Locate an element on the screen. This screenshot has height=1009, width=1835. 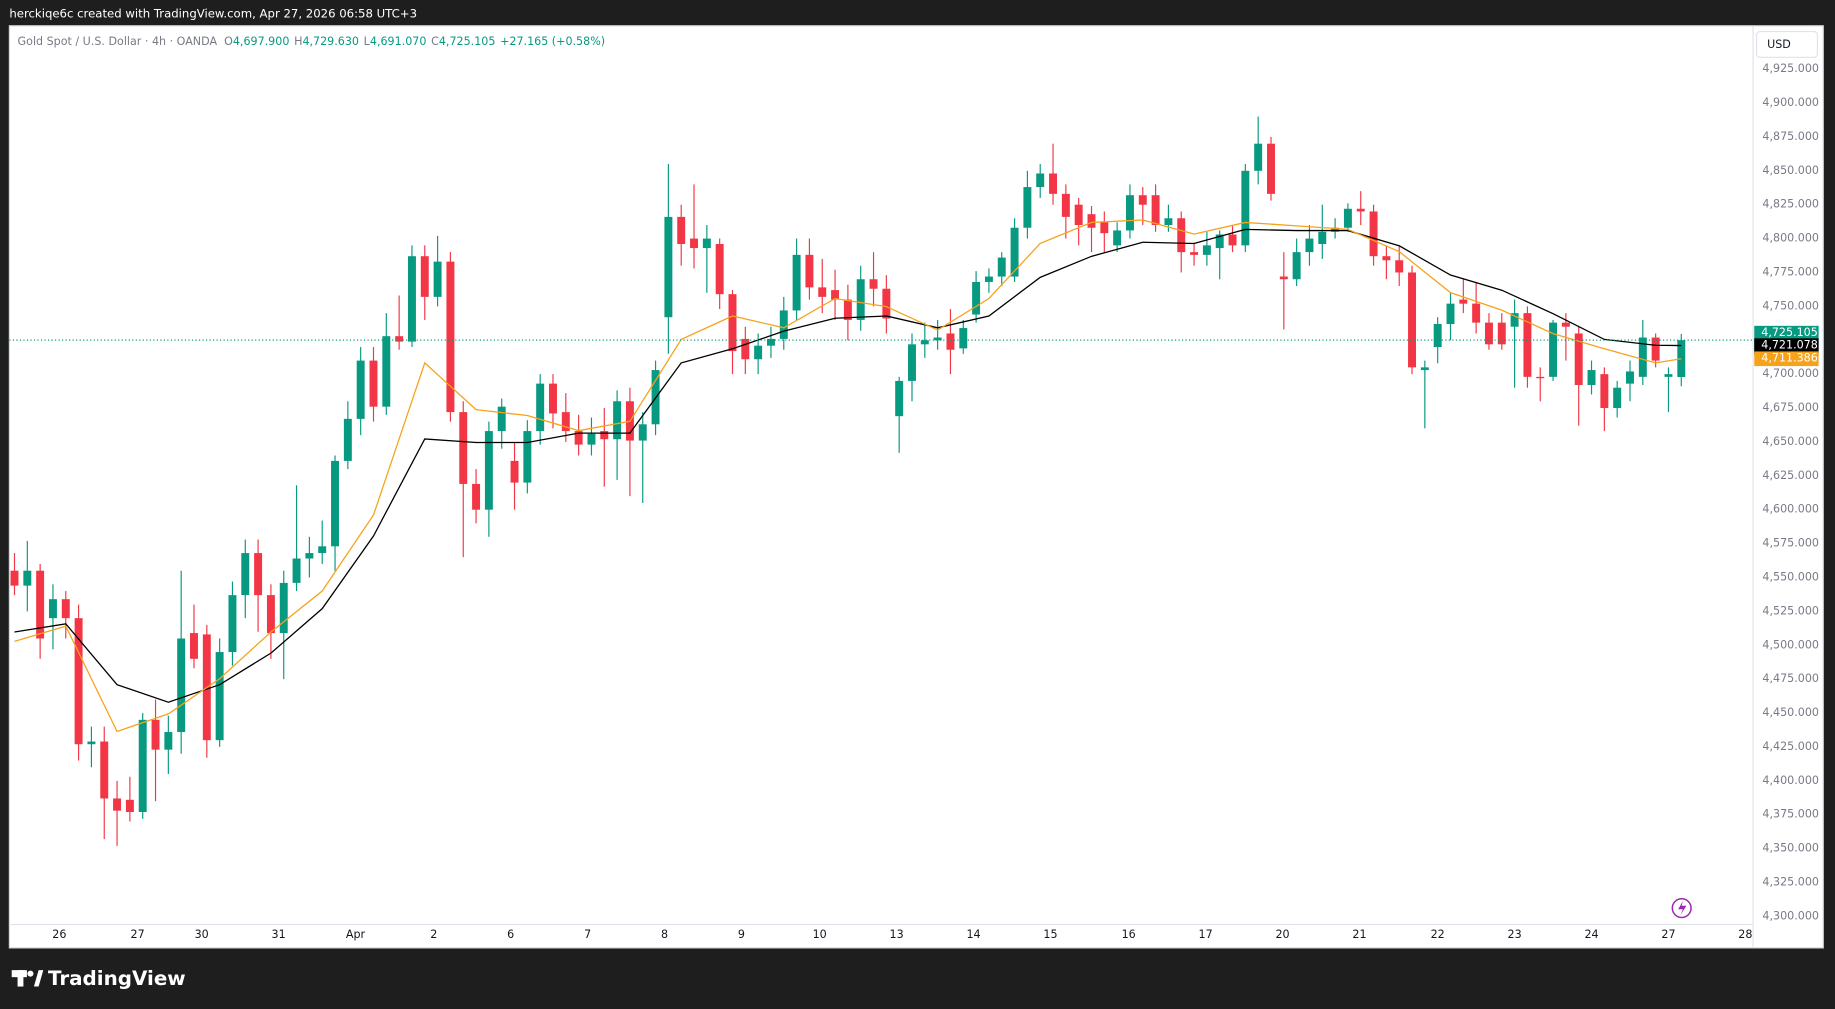
y-tick-label: 4,525.000 is located at coordinates (1790, 610).